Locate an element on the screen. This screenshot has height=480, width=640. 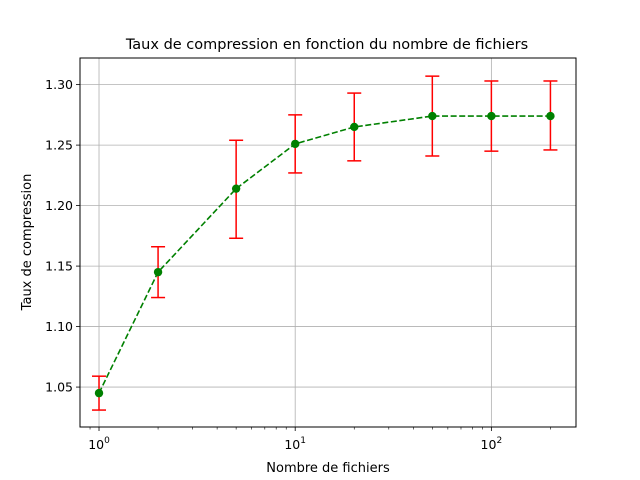
y-tick-label: 1.15 is located at coordinates (59, 266).